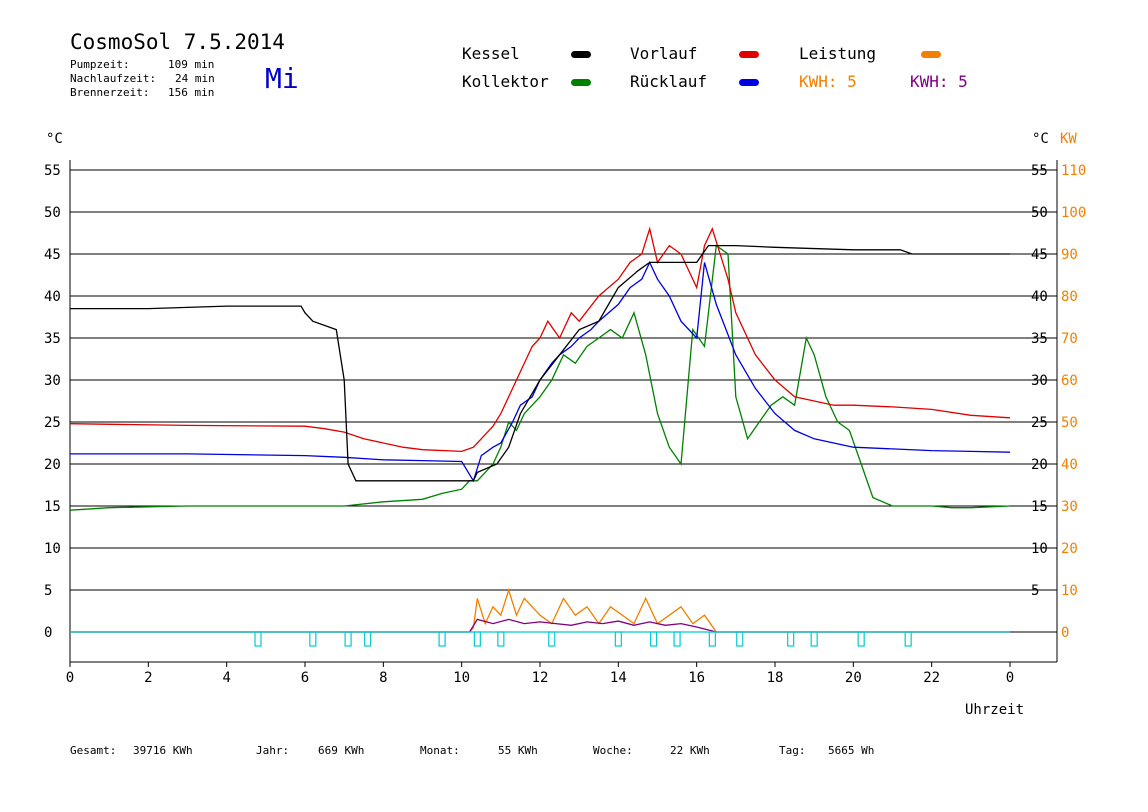 The height and width of the screenshot is (812, 1148). Describe the element at coordinates (775, 678) in the screenshot. I see `x-tick-label: 18` at that location.